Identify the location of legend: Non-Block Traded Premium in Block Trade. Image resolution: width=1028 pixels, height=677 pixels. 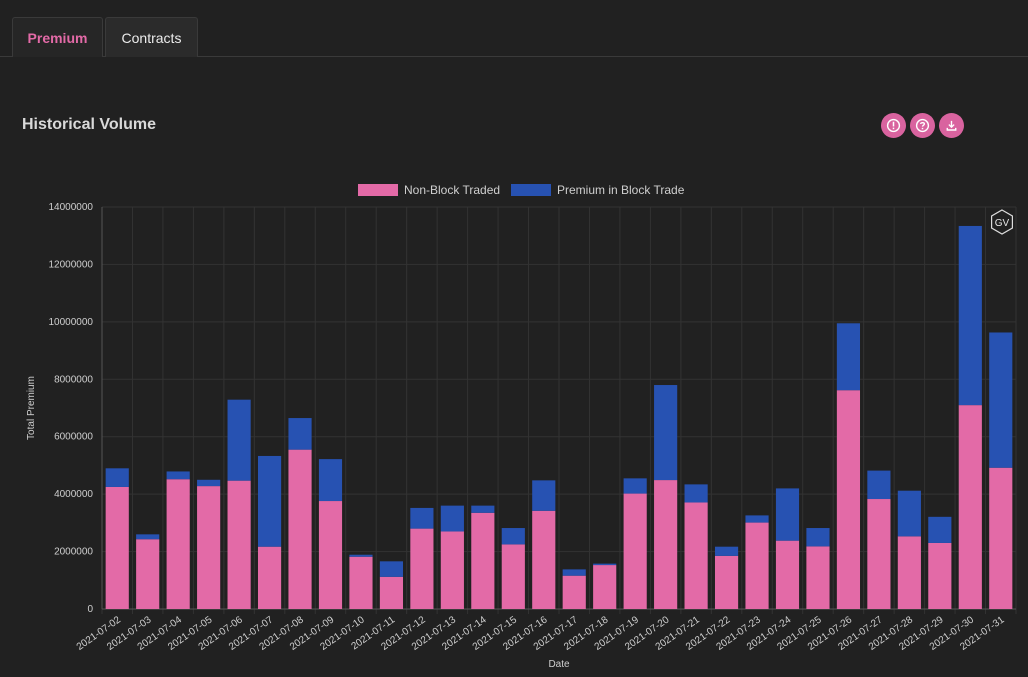
(521, 190).